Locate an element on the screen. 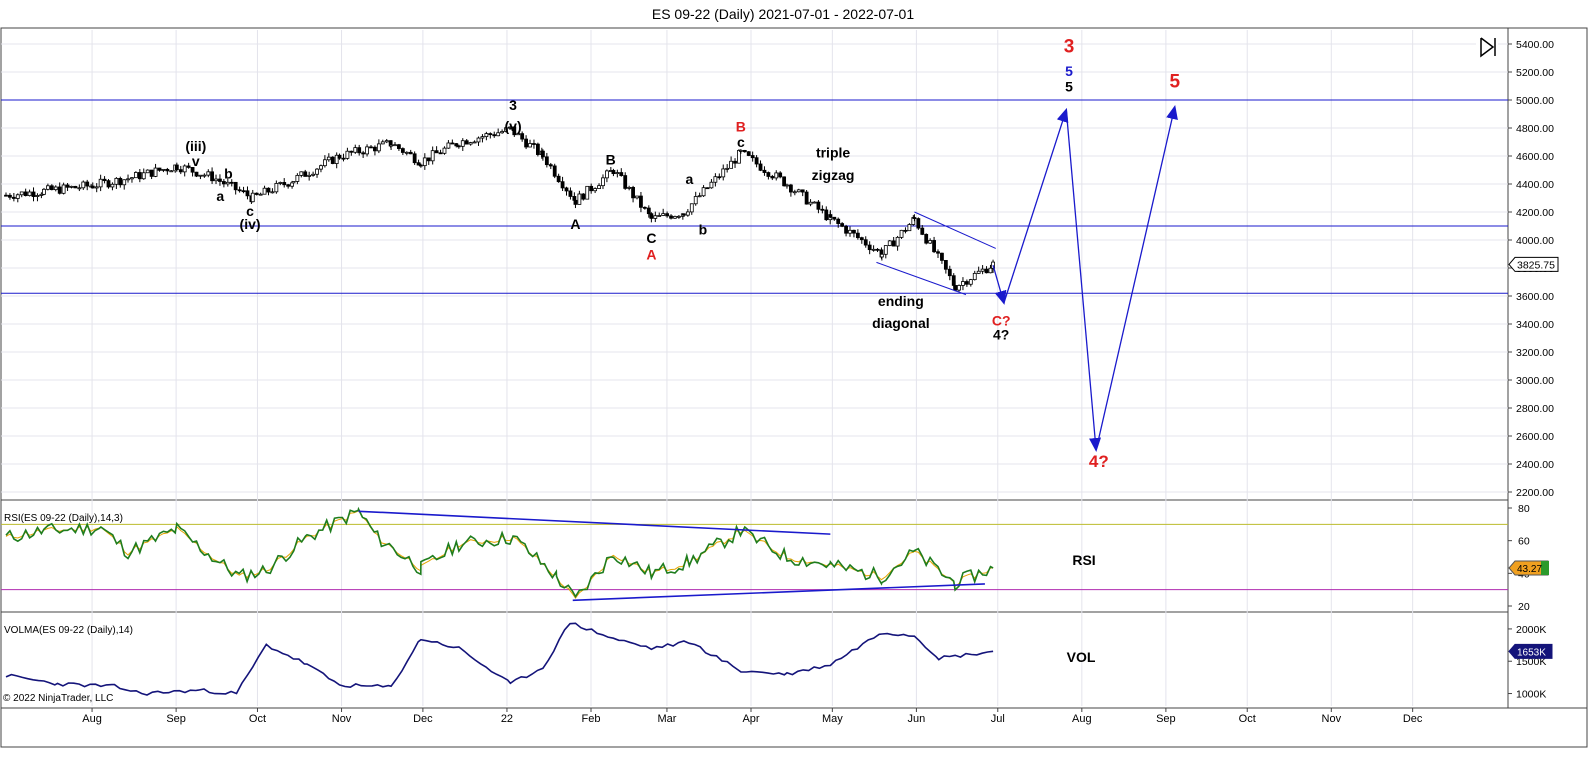  wave-label: v is located at coordinates (196, 161).